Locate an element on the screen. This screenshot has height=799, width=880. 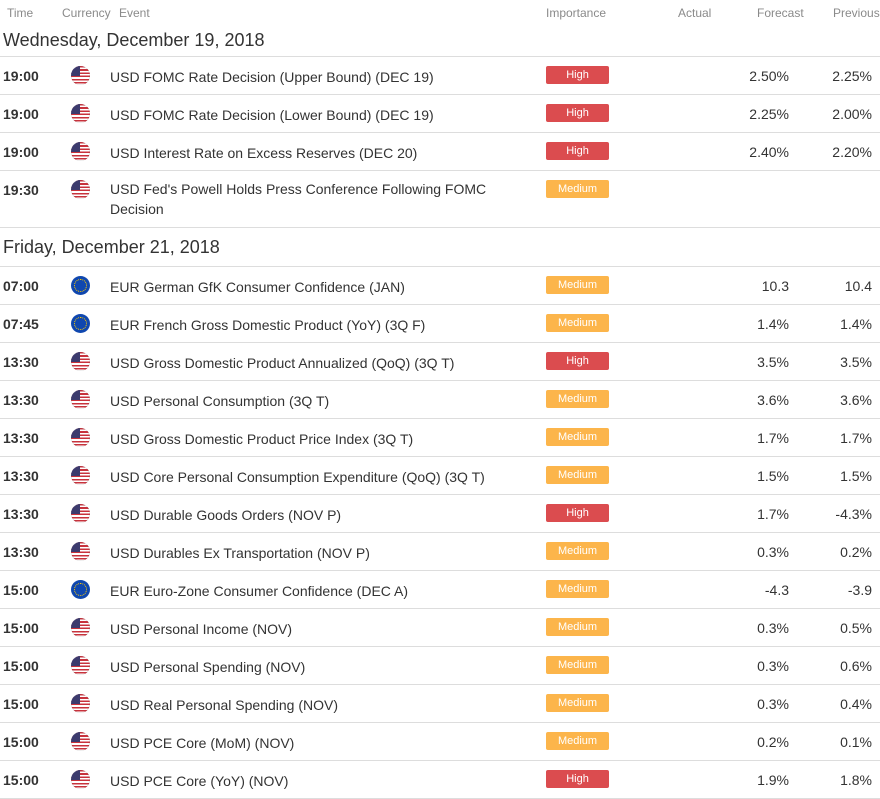
previous-value: 3.6% is located at coordinates (856, 400).